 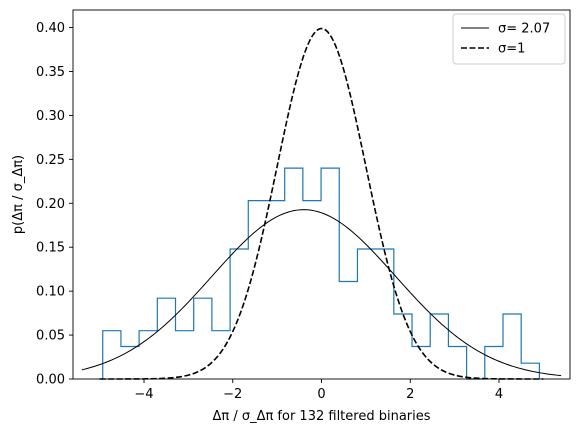 I want to click on y-tick-label: 0.05, so click(x=50, y=336).